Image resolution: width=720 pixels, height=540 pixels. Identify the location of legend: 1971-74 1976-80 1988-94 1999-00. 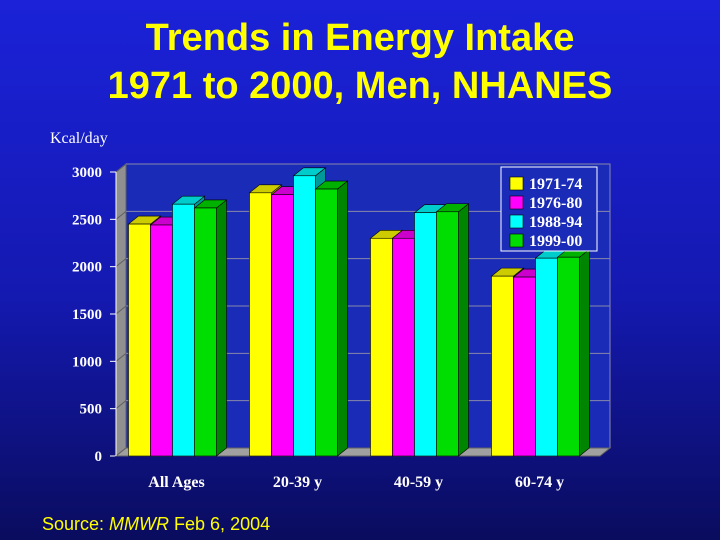
(549, 209).